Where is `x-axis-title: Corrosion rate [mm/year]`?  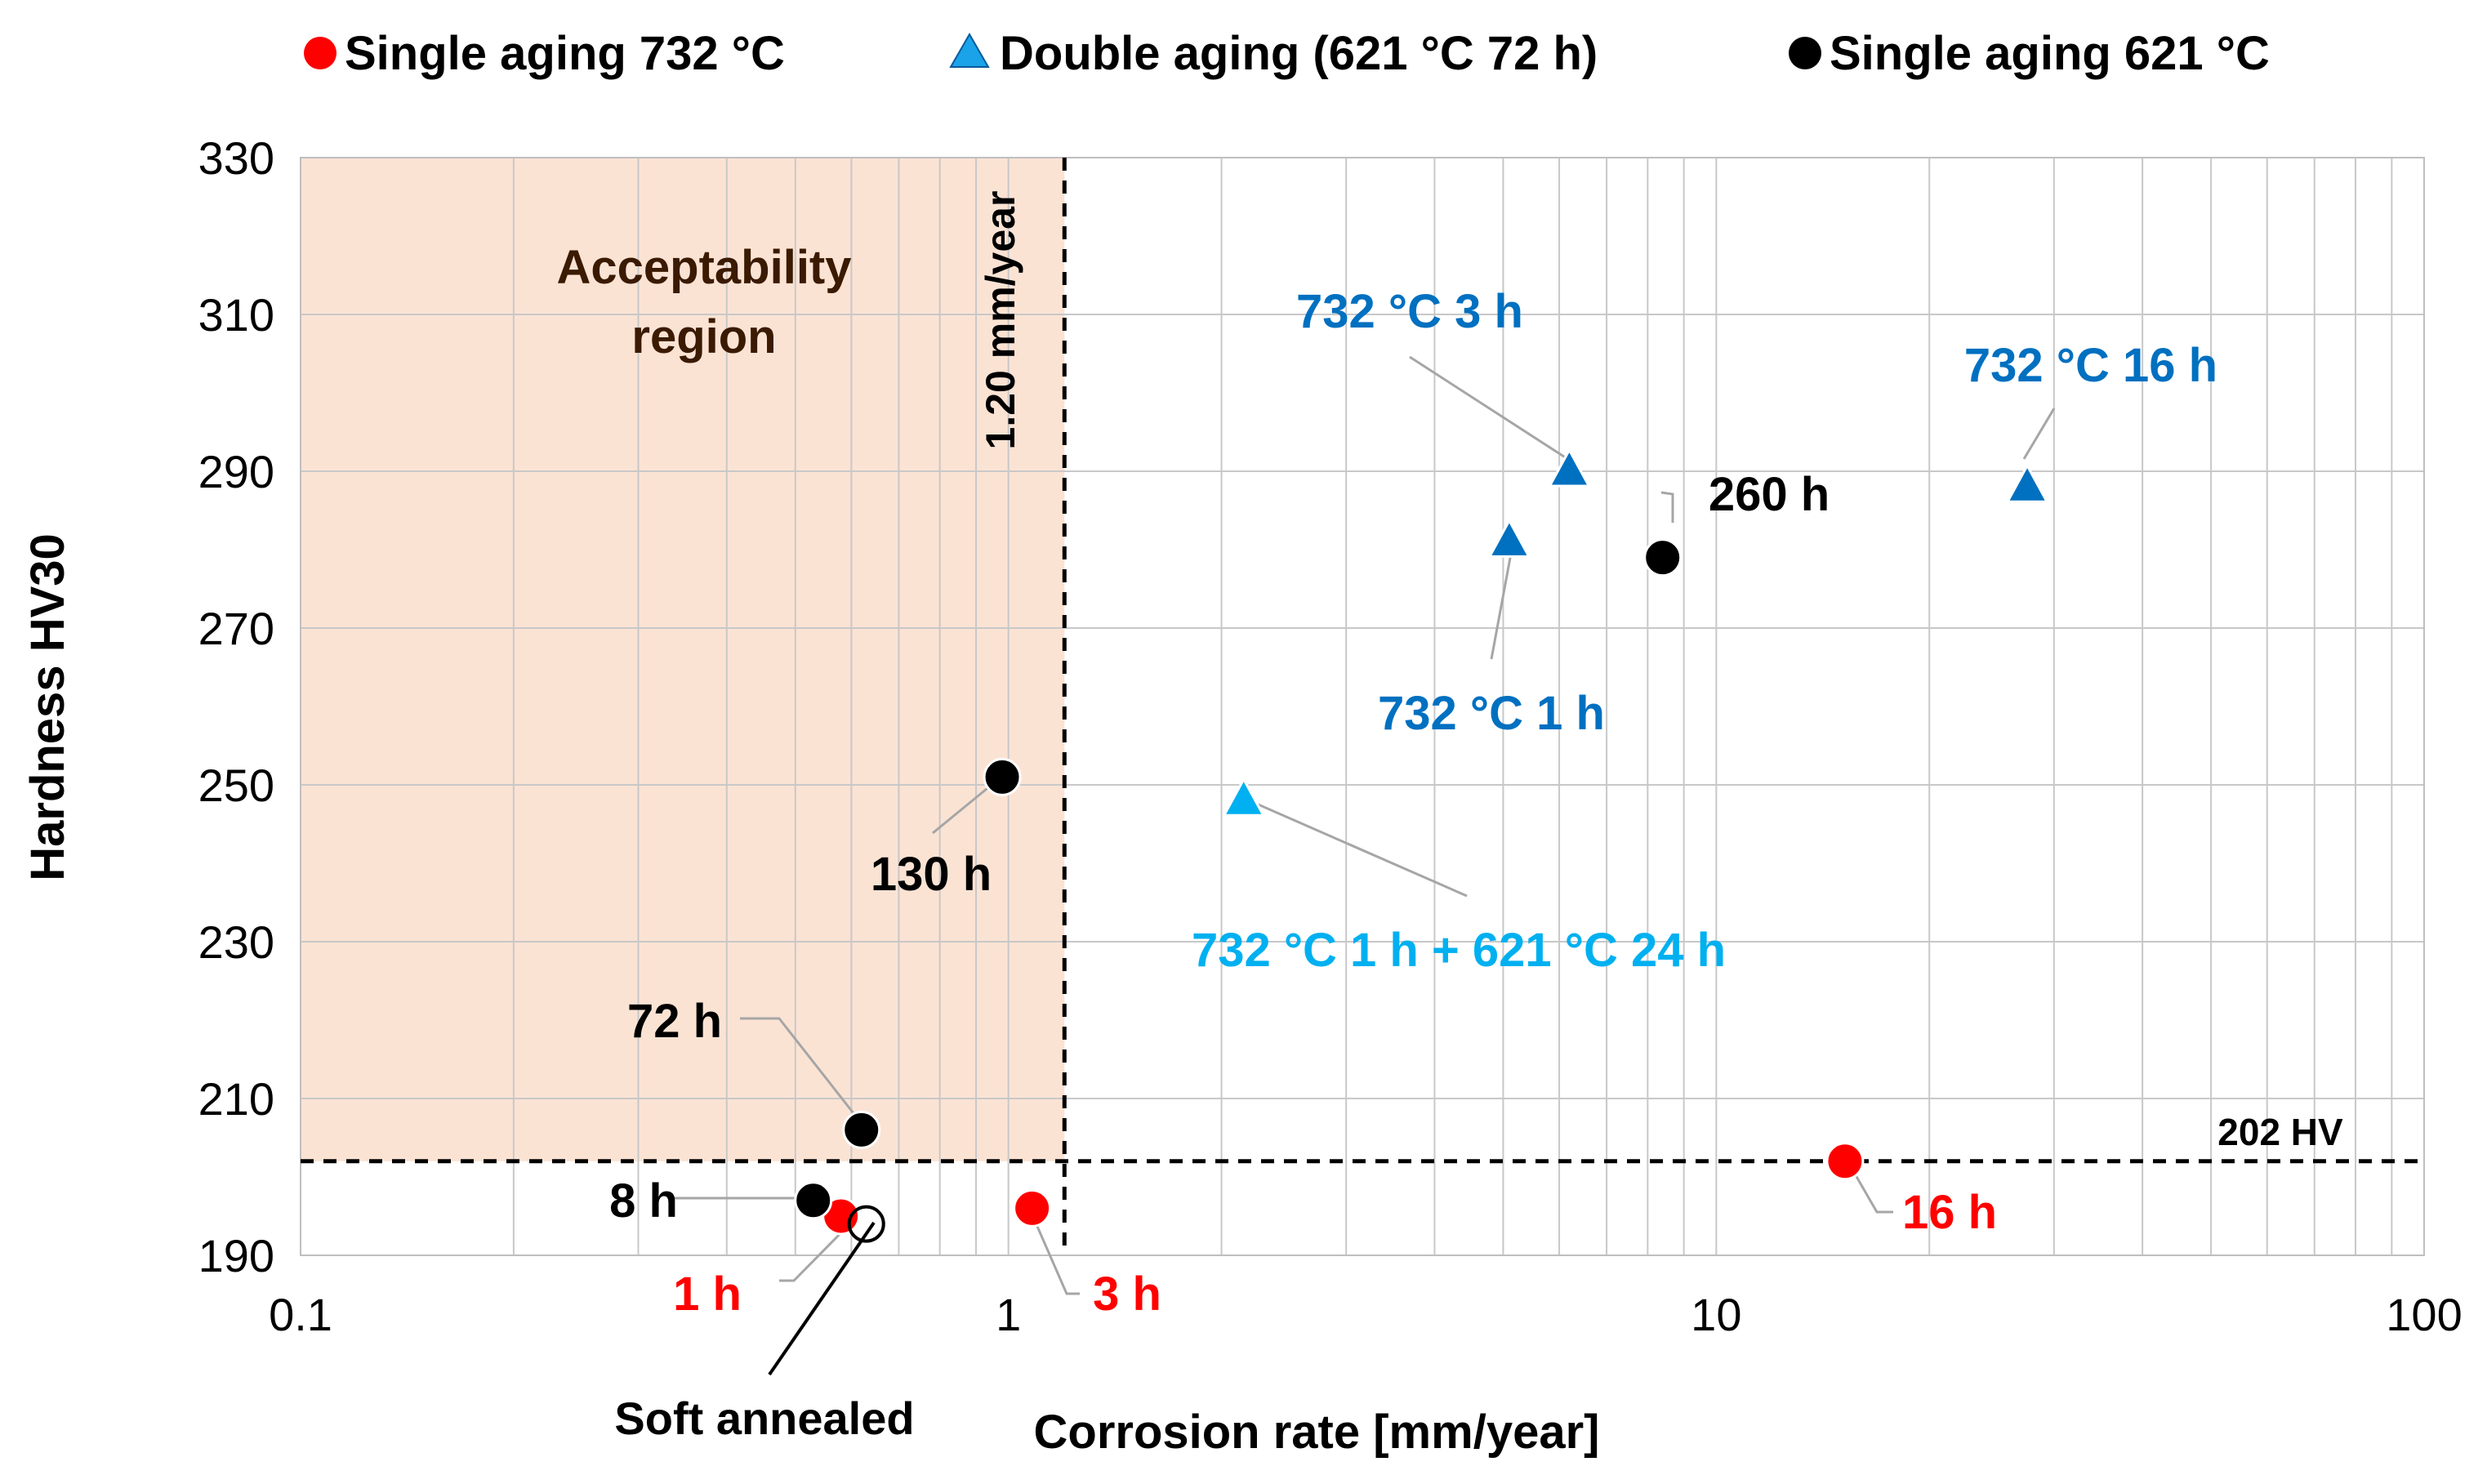
x-axis-title: Corrosion rate [mm/year] is located at coordinates (1317, 1433).